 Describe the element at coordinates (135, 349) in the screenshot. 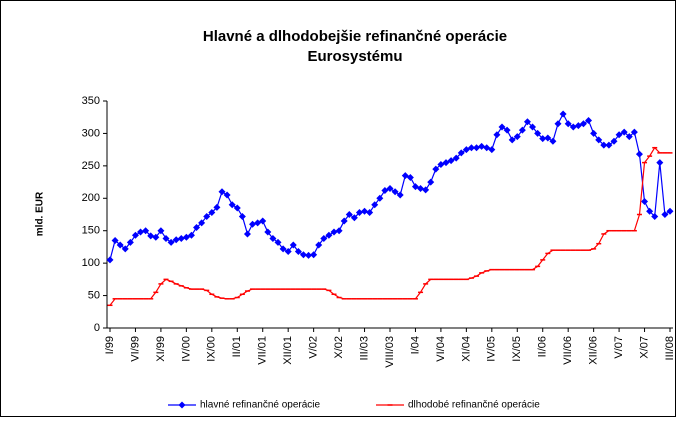

I see `x-tick-label: VI/99` at that location.